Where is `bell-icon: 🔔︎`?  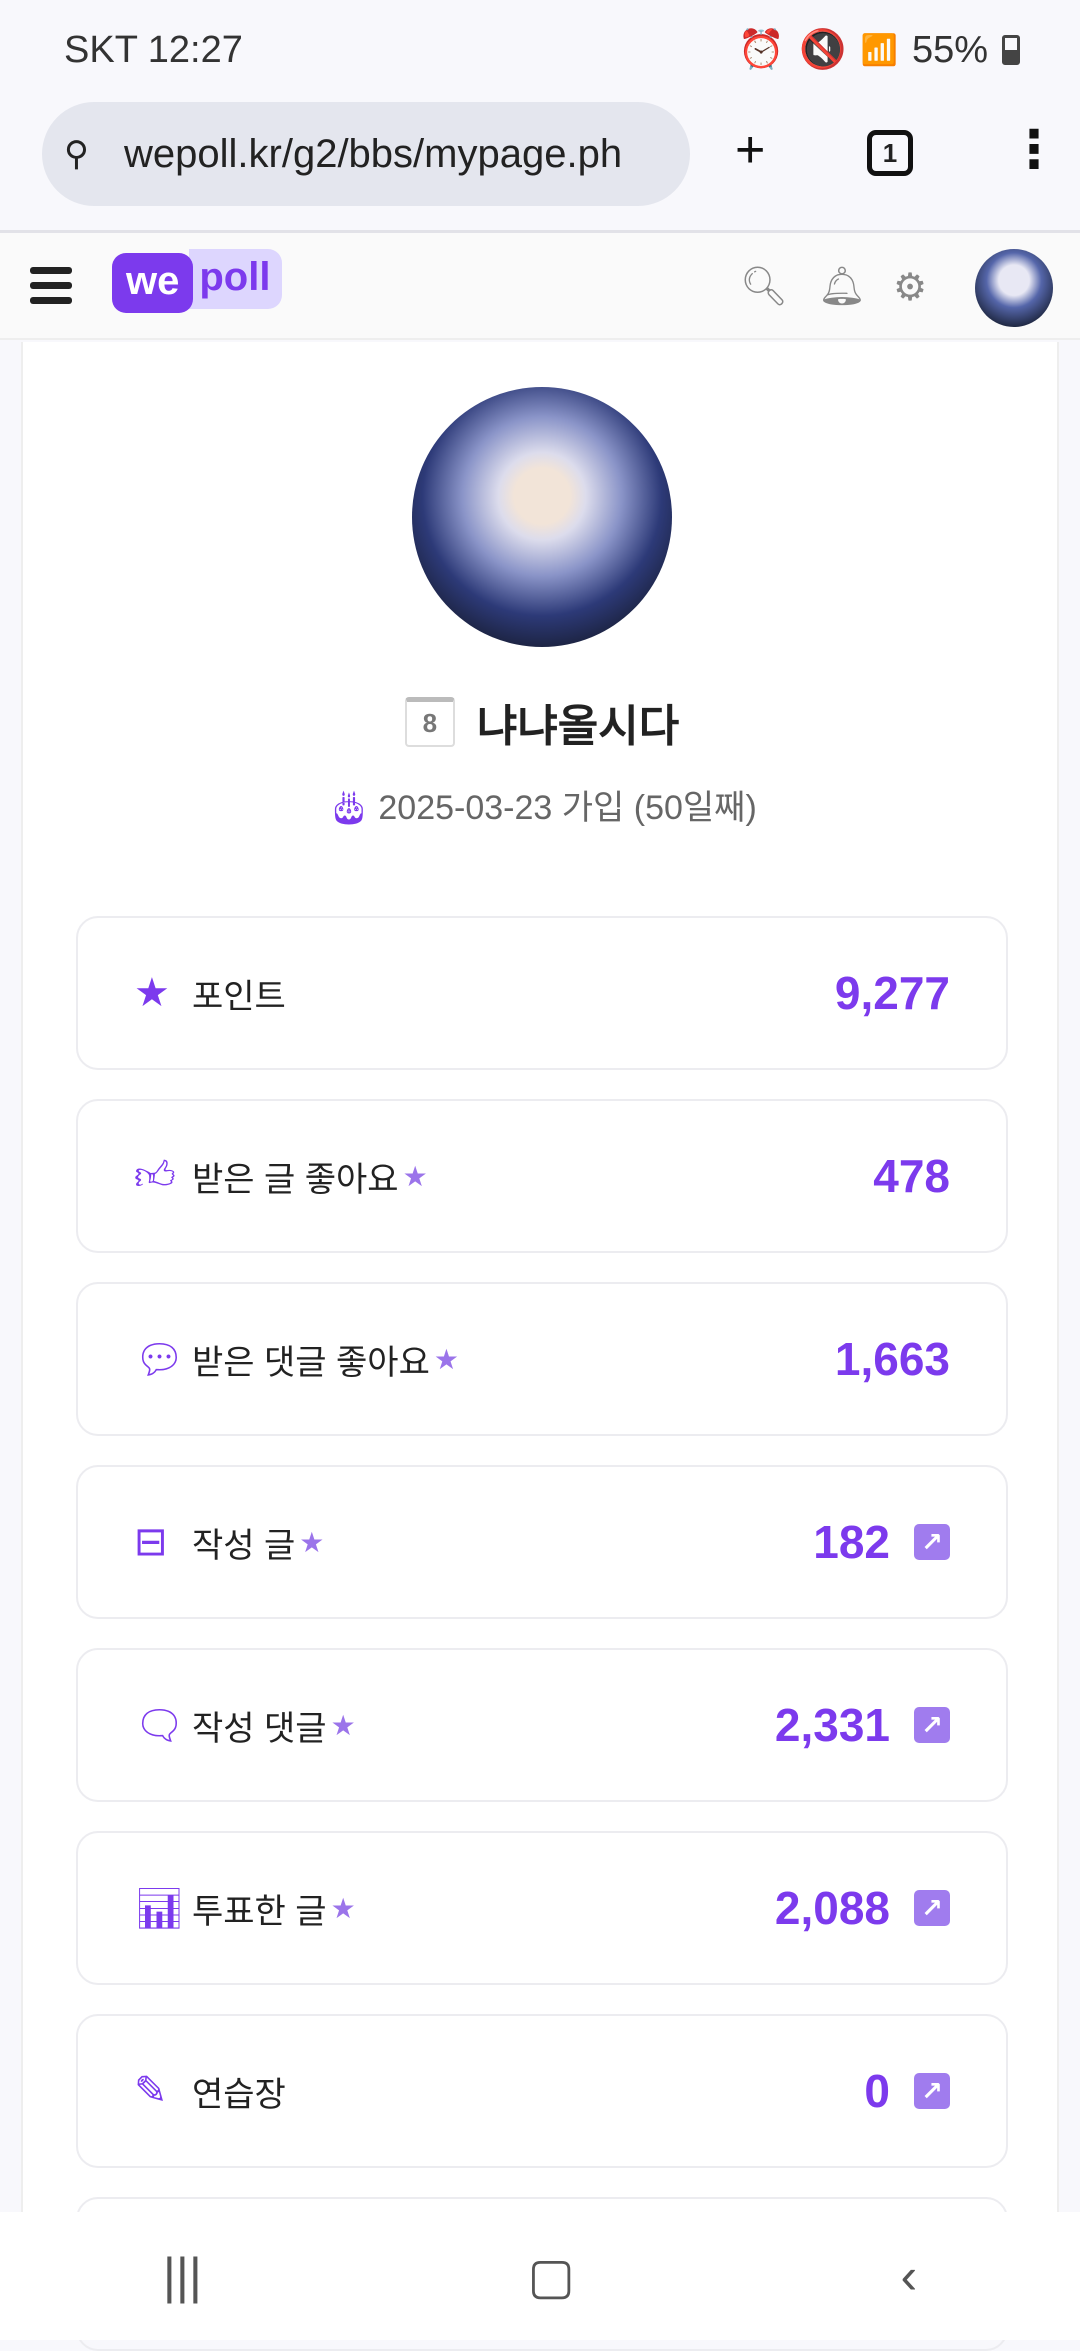
bell-icon: 🔔︎ is located at coordinates (842, 287).